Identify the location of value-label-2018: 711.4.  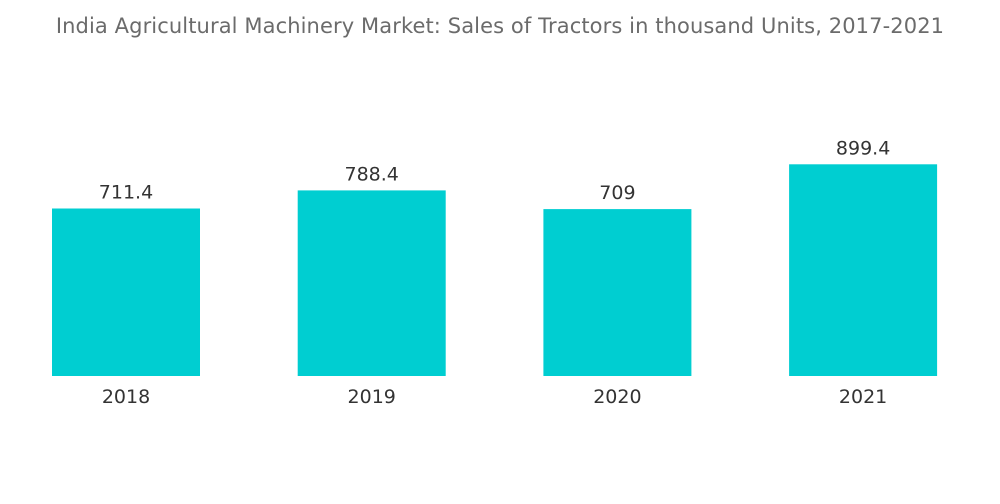
(126, 193).